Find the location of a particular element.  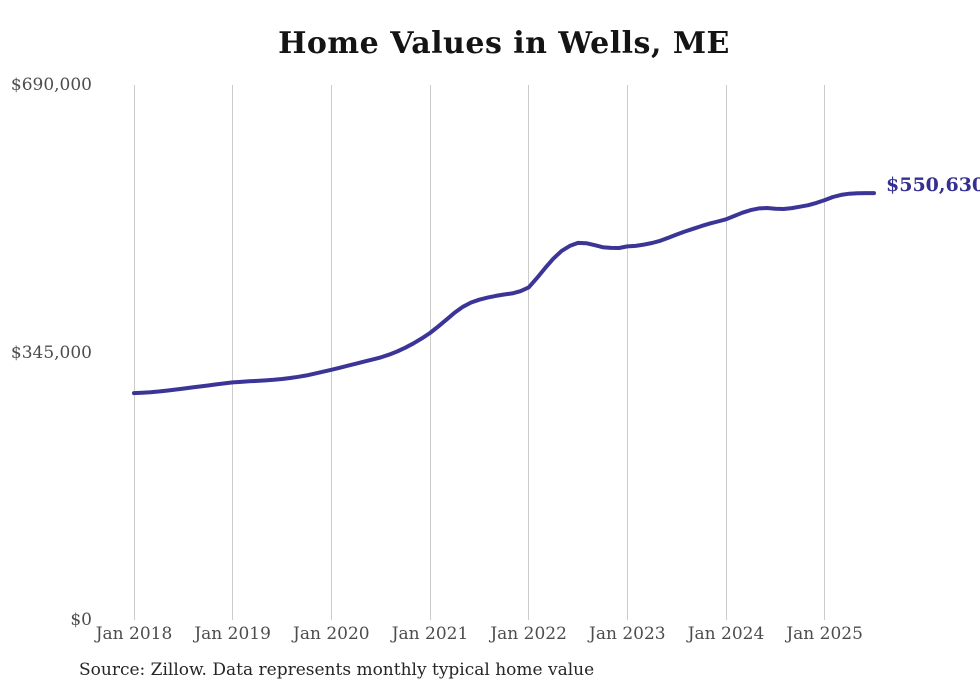

chart-title: Home Values in Wells, ME is located at coordinates (504, 43).